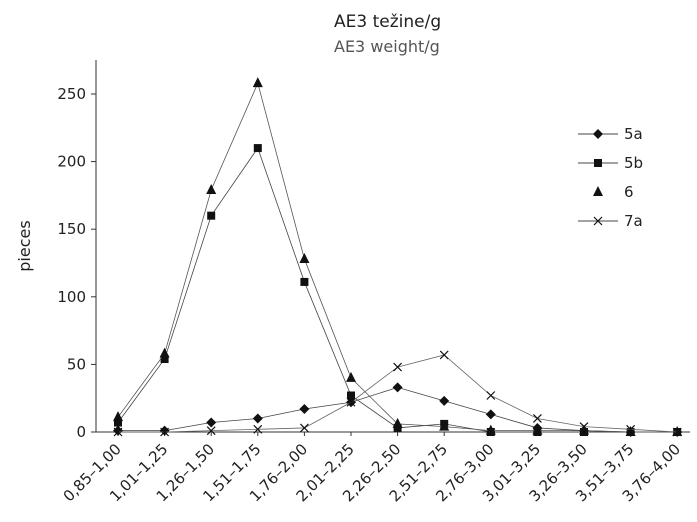  I want to click on y-tick-label: 200, so click(71, 162).